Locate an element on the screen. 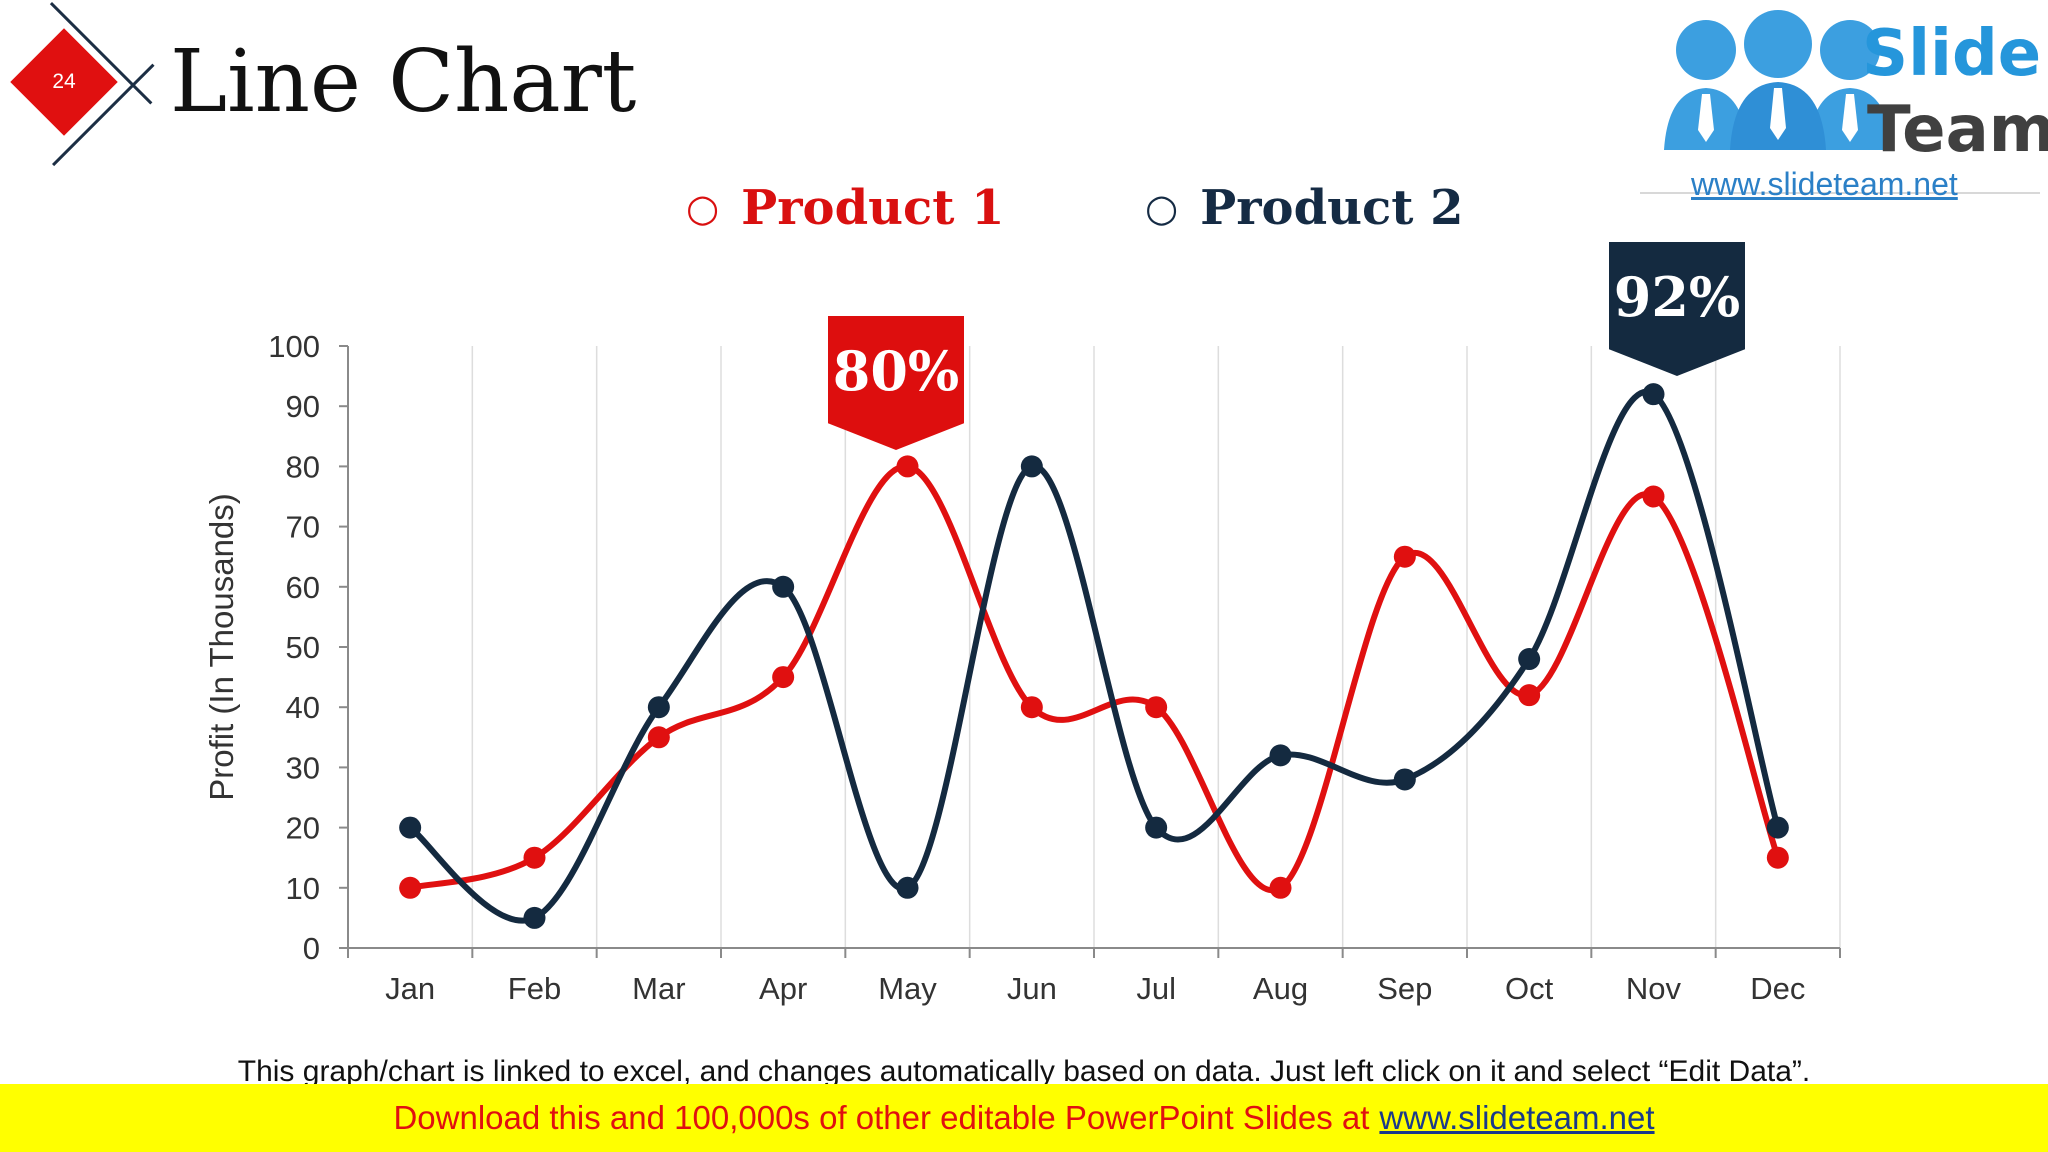  x-tick-label: Mar is located at coordinates (658, 988).